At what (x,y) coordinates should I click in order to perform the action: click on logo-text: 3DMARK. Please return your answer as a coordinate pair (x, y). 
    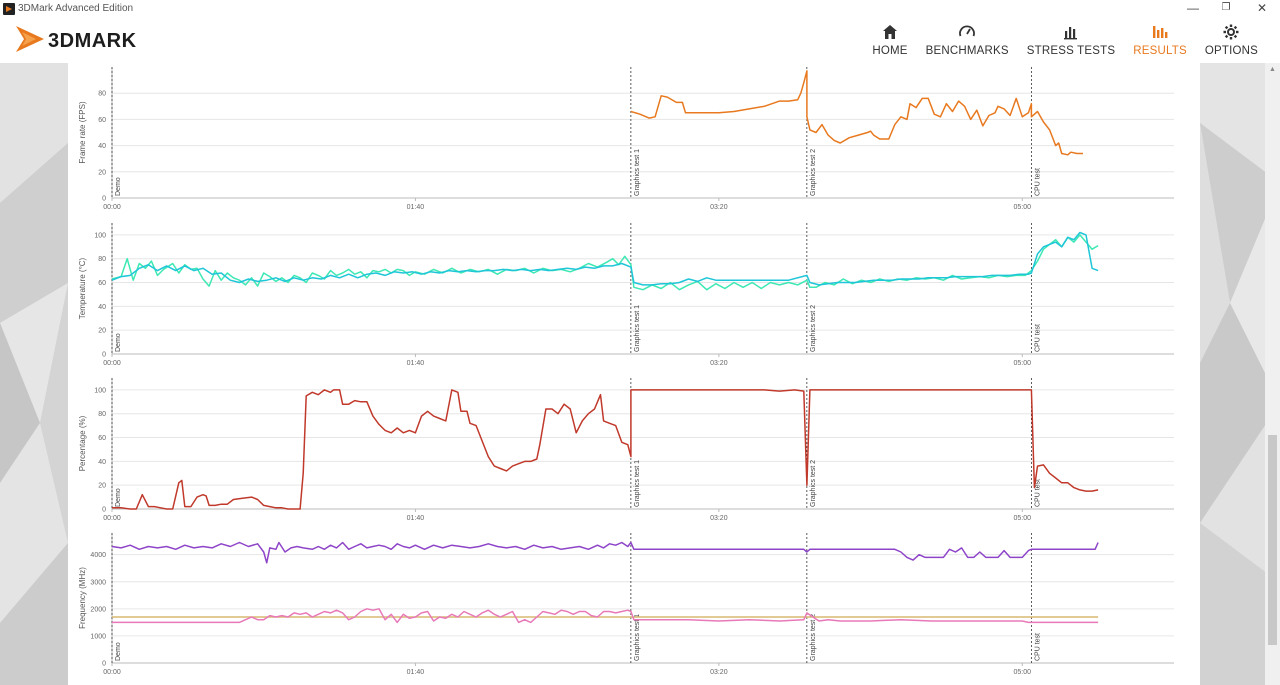
    Looking at the image, I should click on (92, 41).